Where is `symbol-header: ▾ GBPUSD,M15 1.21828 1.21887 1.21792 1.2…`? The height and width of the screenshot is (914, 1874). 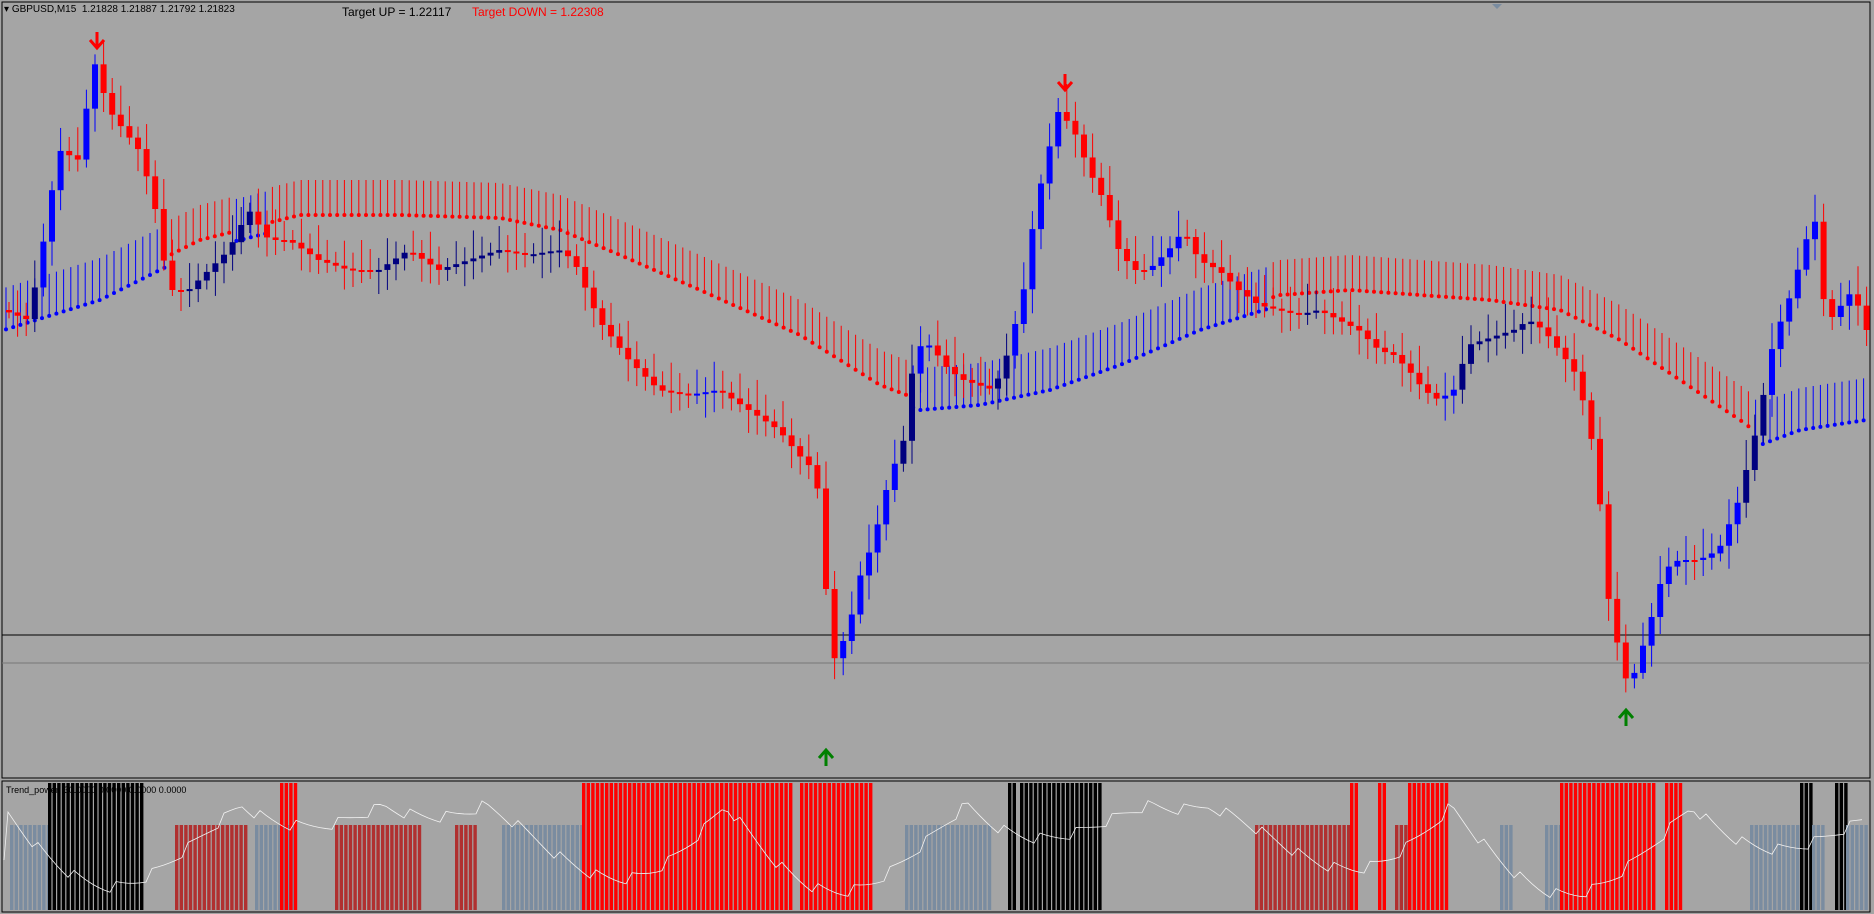
symbol-header: ▾ GBPUSD,M15 1.21828 1.21887 1.21792 1.2… is located at coordinates (119, 9).